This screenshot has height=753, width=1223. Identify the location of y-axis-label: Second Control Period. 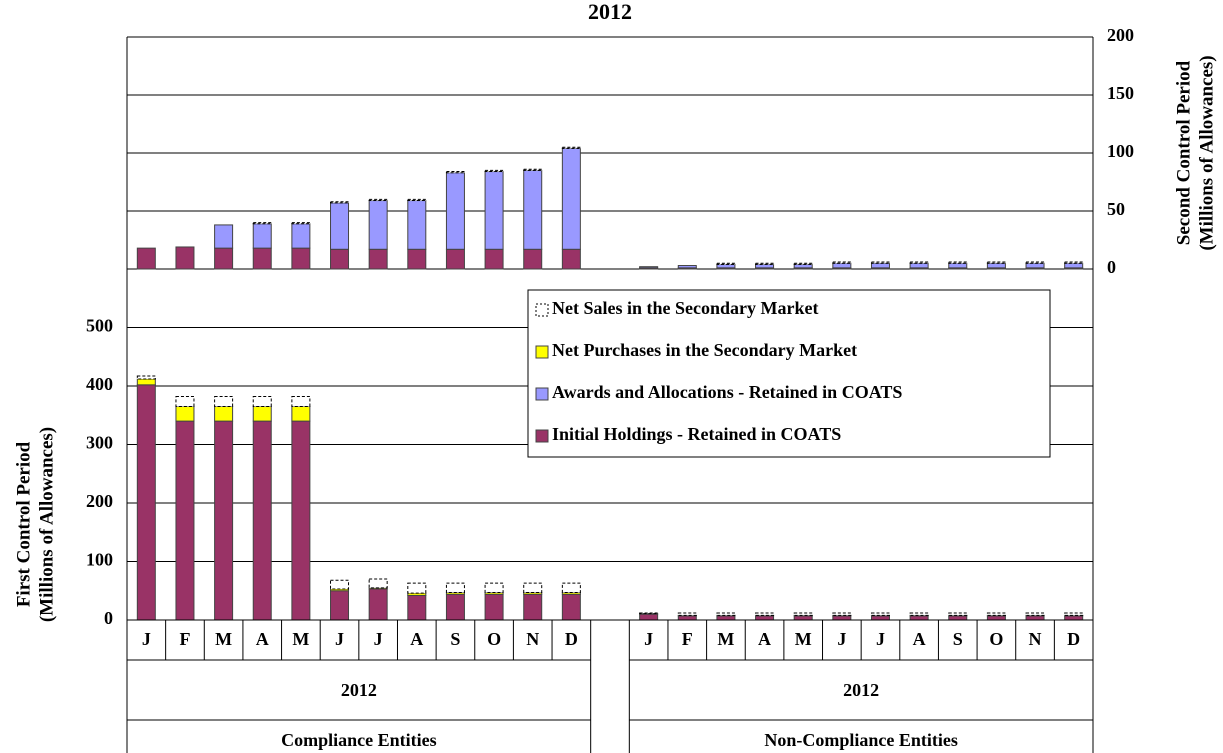
(1183, 152).